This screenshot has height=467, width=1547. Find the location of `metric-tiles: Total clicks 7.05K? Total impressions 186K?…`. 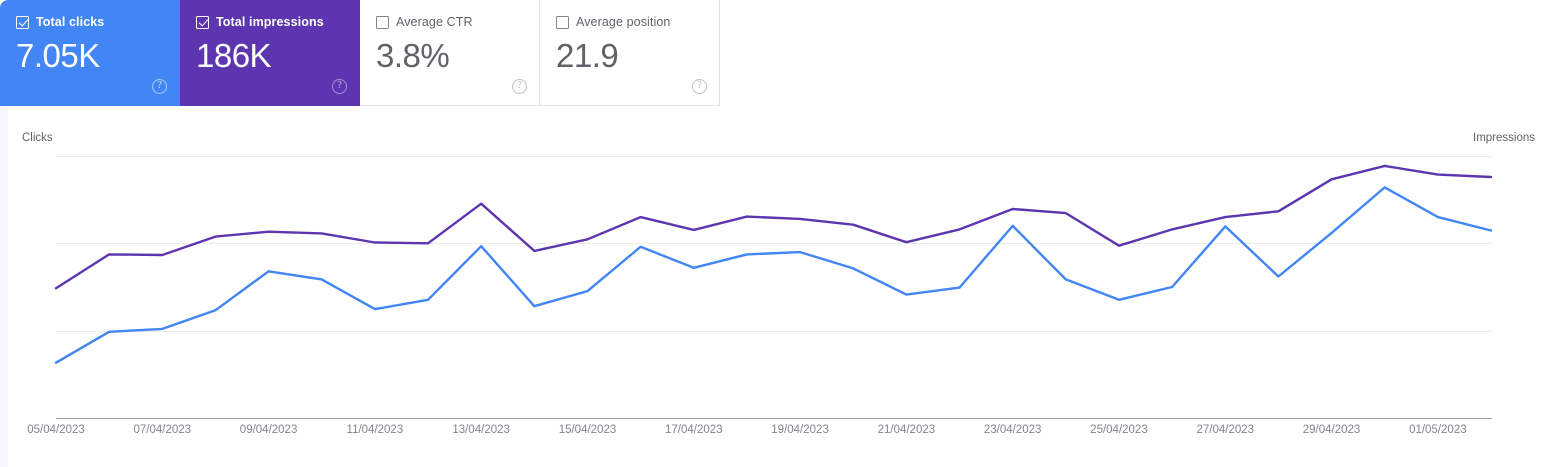

metric-tiles: Total clicks 7.05K? Total impressions 186K?… is located at coordinates (360, 53).